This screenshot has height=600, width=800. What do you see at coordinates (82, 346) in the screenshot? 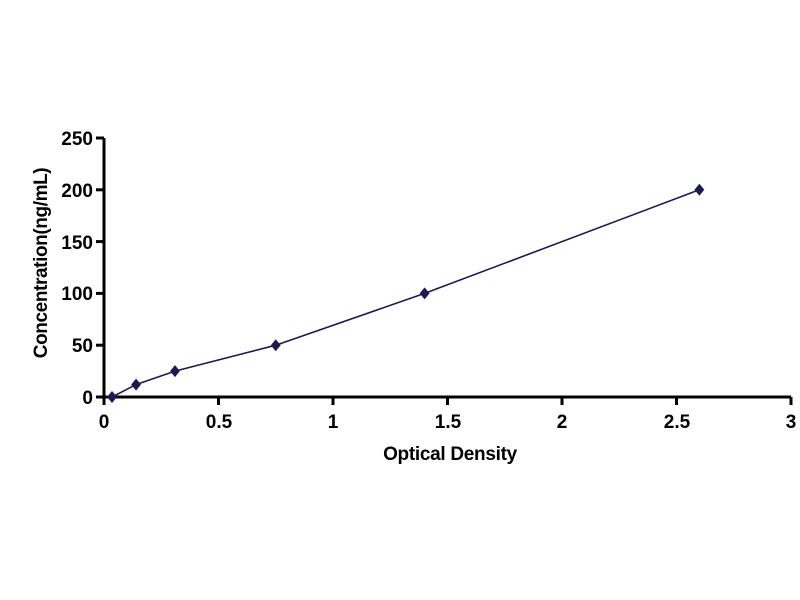
I see `y-tick-label-50: 50` at bounding box center [82, 346].